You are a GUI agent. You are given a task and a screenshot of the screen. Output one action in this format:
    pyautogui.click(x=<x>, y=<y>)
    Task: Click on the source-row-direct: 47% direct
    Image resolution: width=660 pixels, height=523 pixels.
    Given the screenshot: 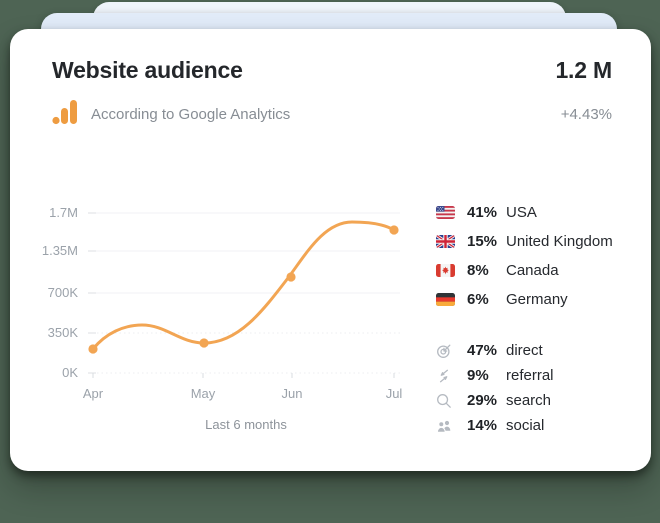 What is the action you would take?
    pyautogui.click(x=538, y=350)
    